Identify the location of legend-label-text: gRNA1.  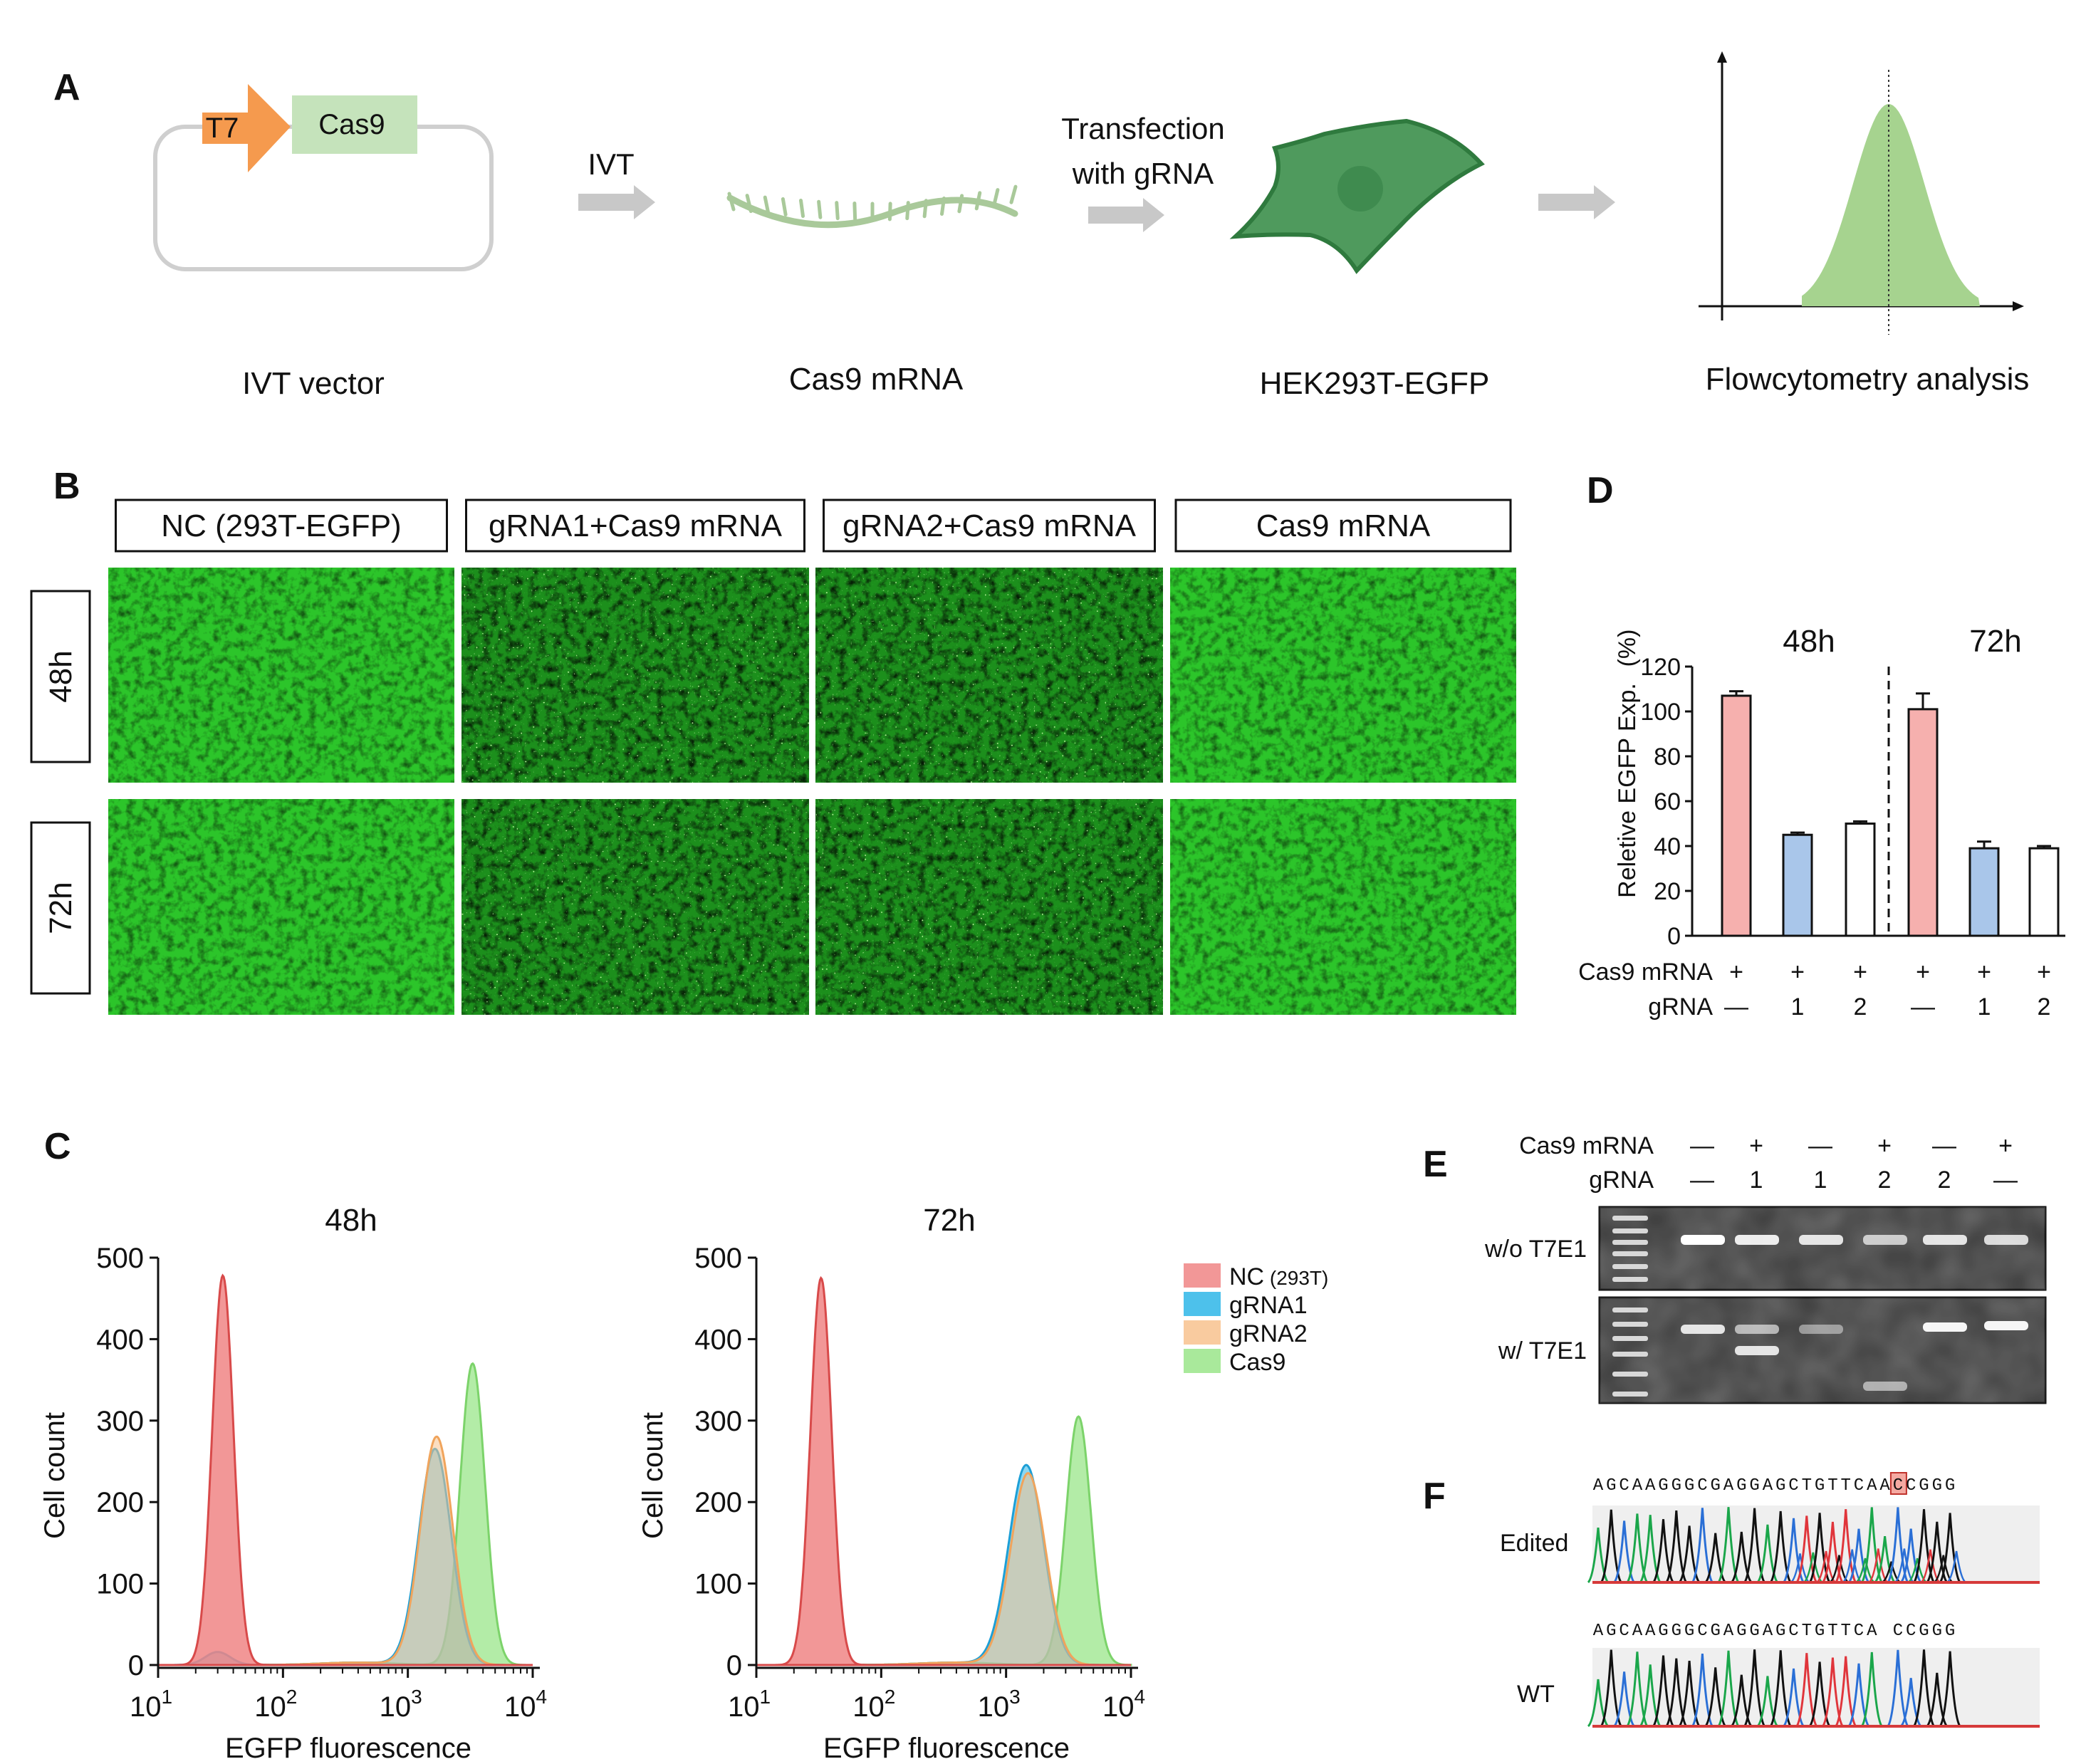
(1268, 1305).